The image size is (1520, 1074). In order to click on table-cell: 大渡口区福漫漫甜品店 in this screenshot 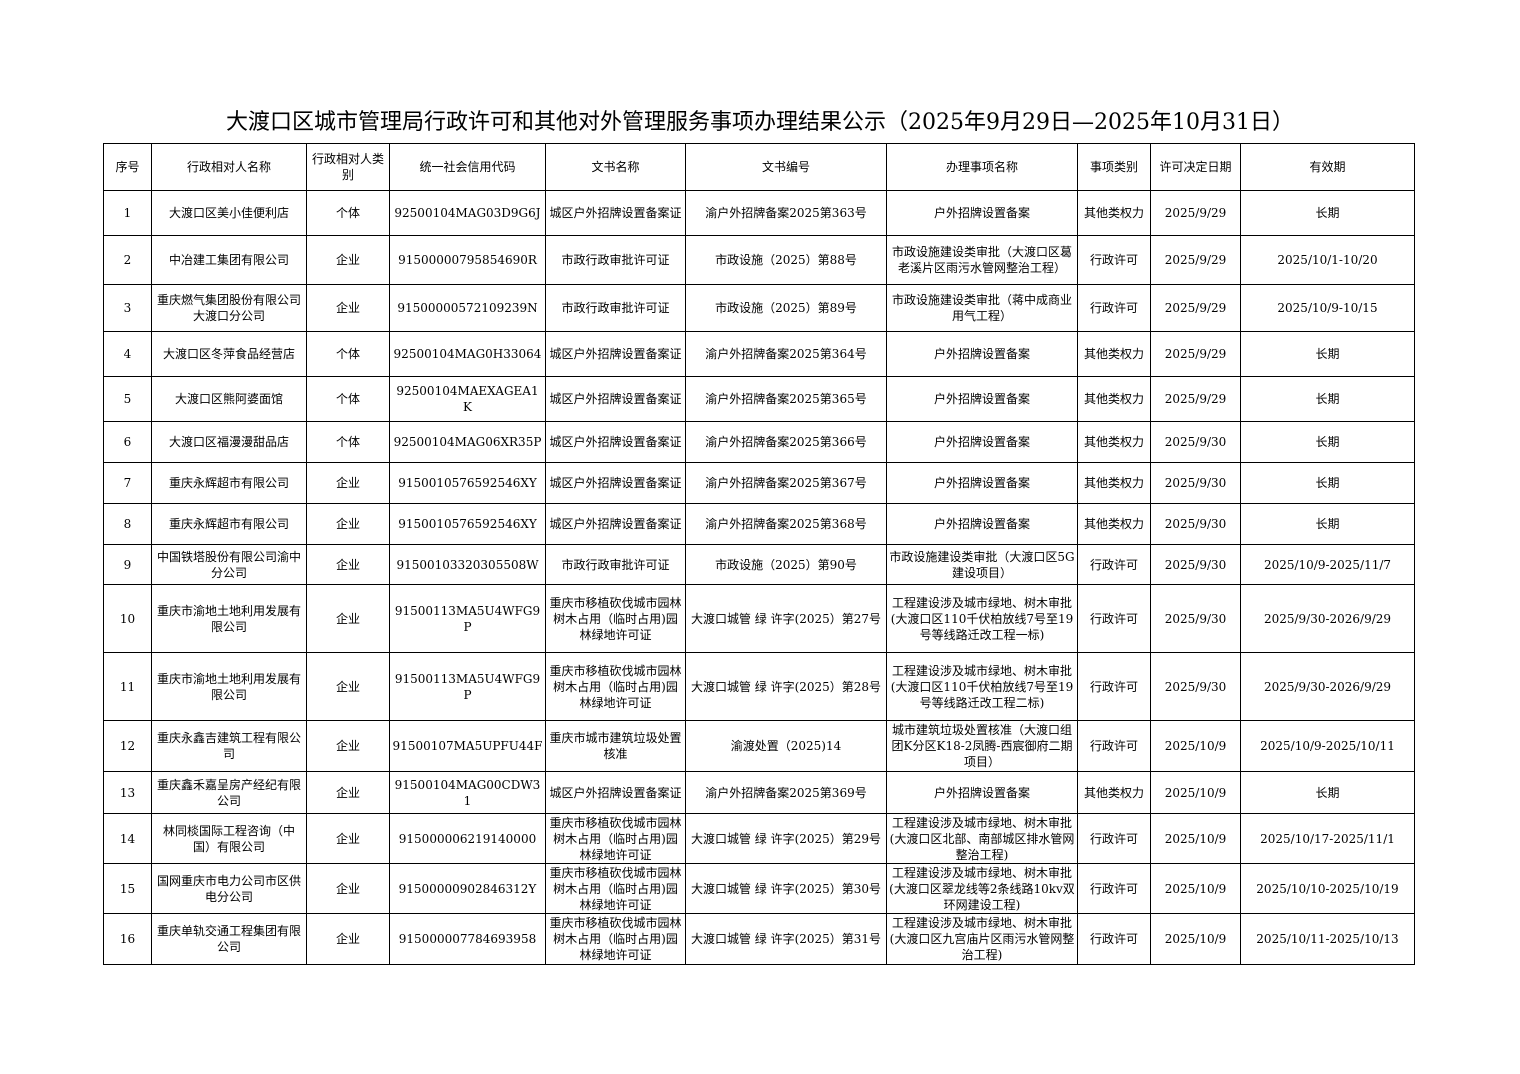, I will do `click(229, 442)`.